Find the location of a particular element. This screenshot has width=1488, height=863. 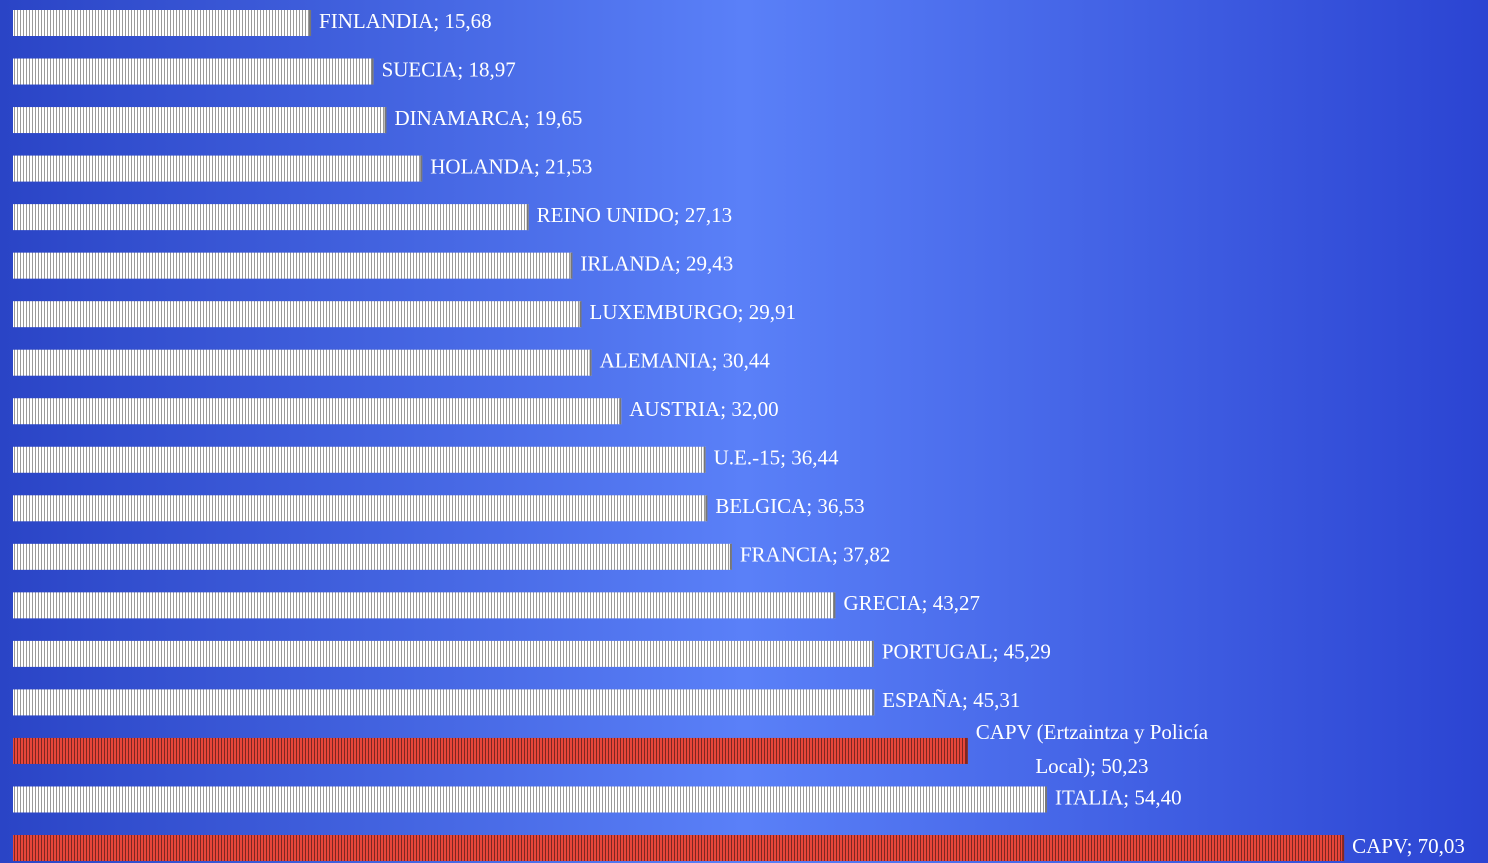

data-label: U.E.-15; 36,44 is located at coordinates (776, 458).